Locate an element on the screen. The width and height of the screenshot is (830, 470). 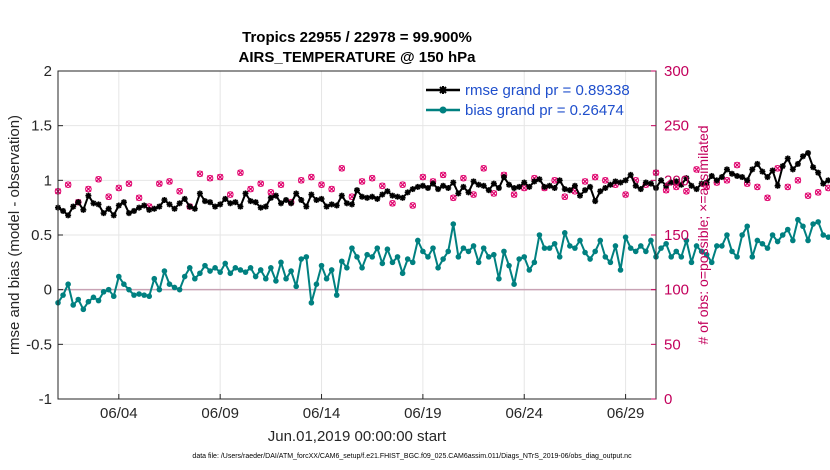
chart-subtitle: AIRS_TEMPERATURE @ 150 hPa is located at coordinates (358, 57).